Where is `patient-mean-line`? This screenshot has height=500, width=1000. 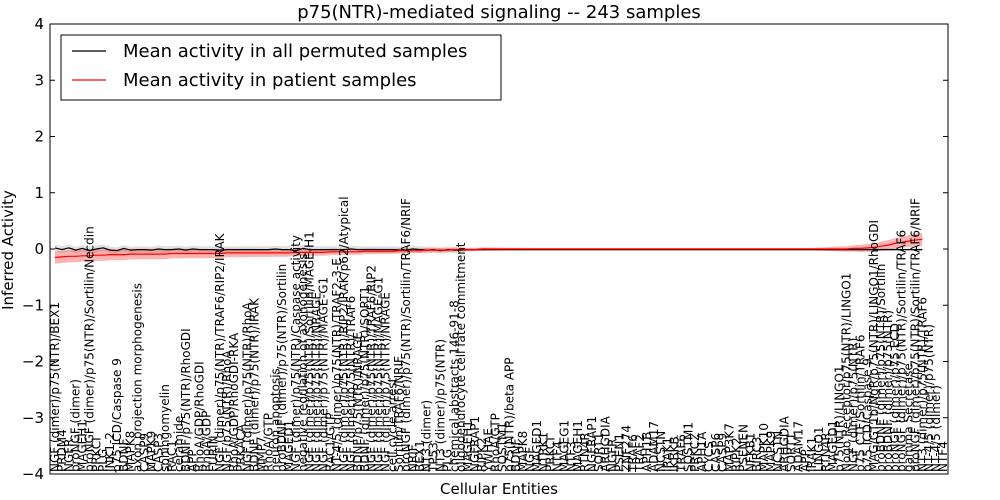
patient-mean-line is located at coordinates (488, 248).